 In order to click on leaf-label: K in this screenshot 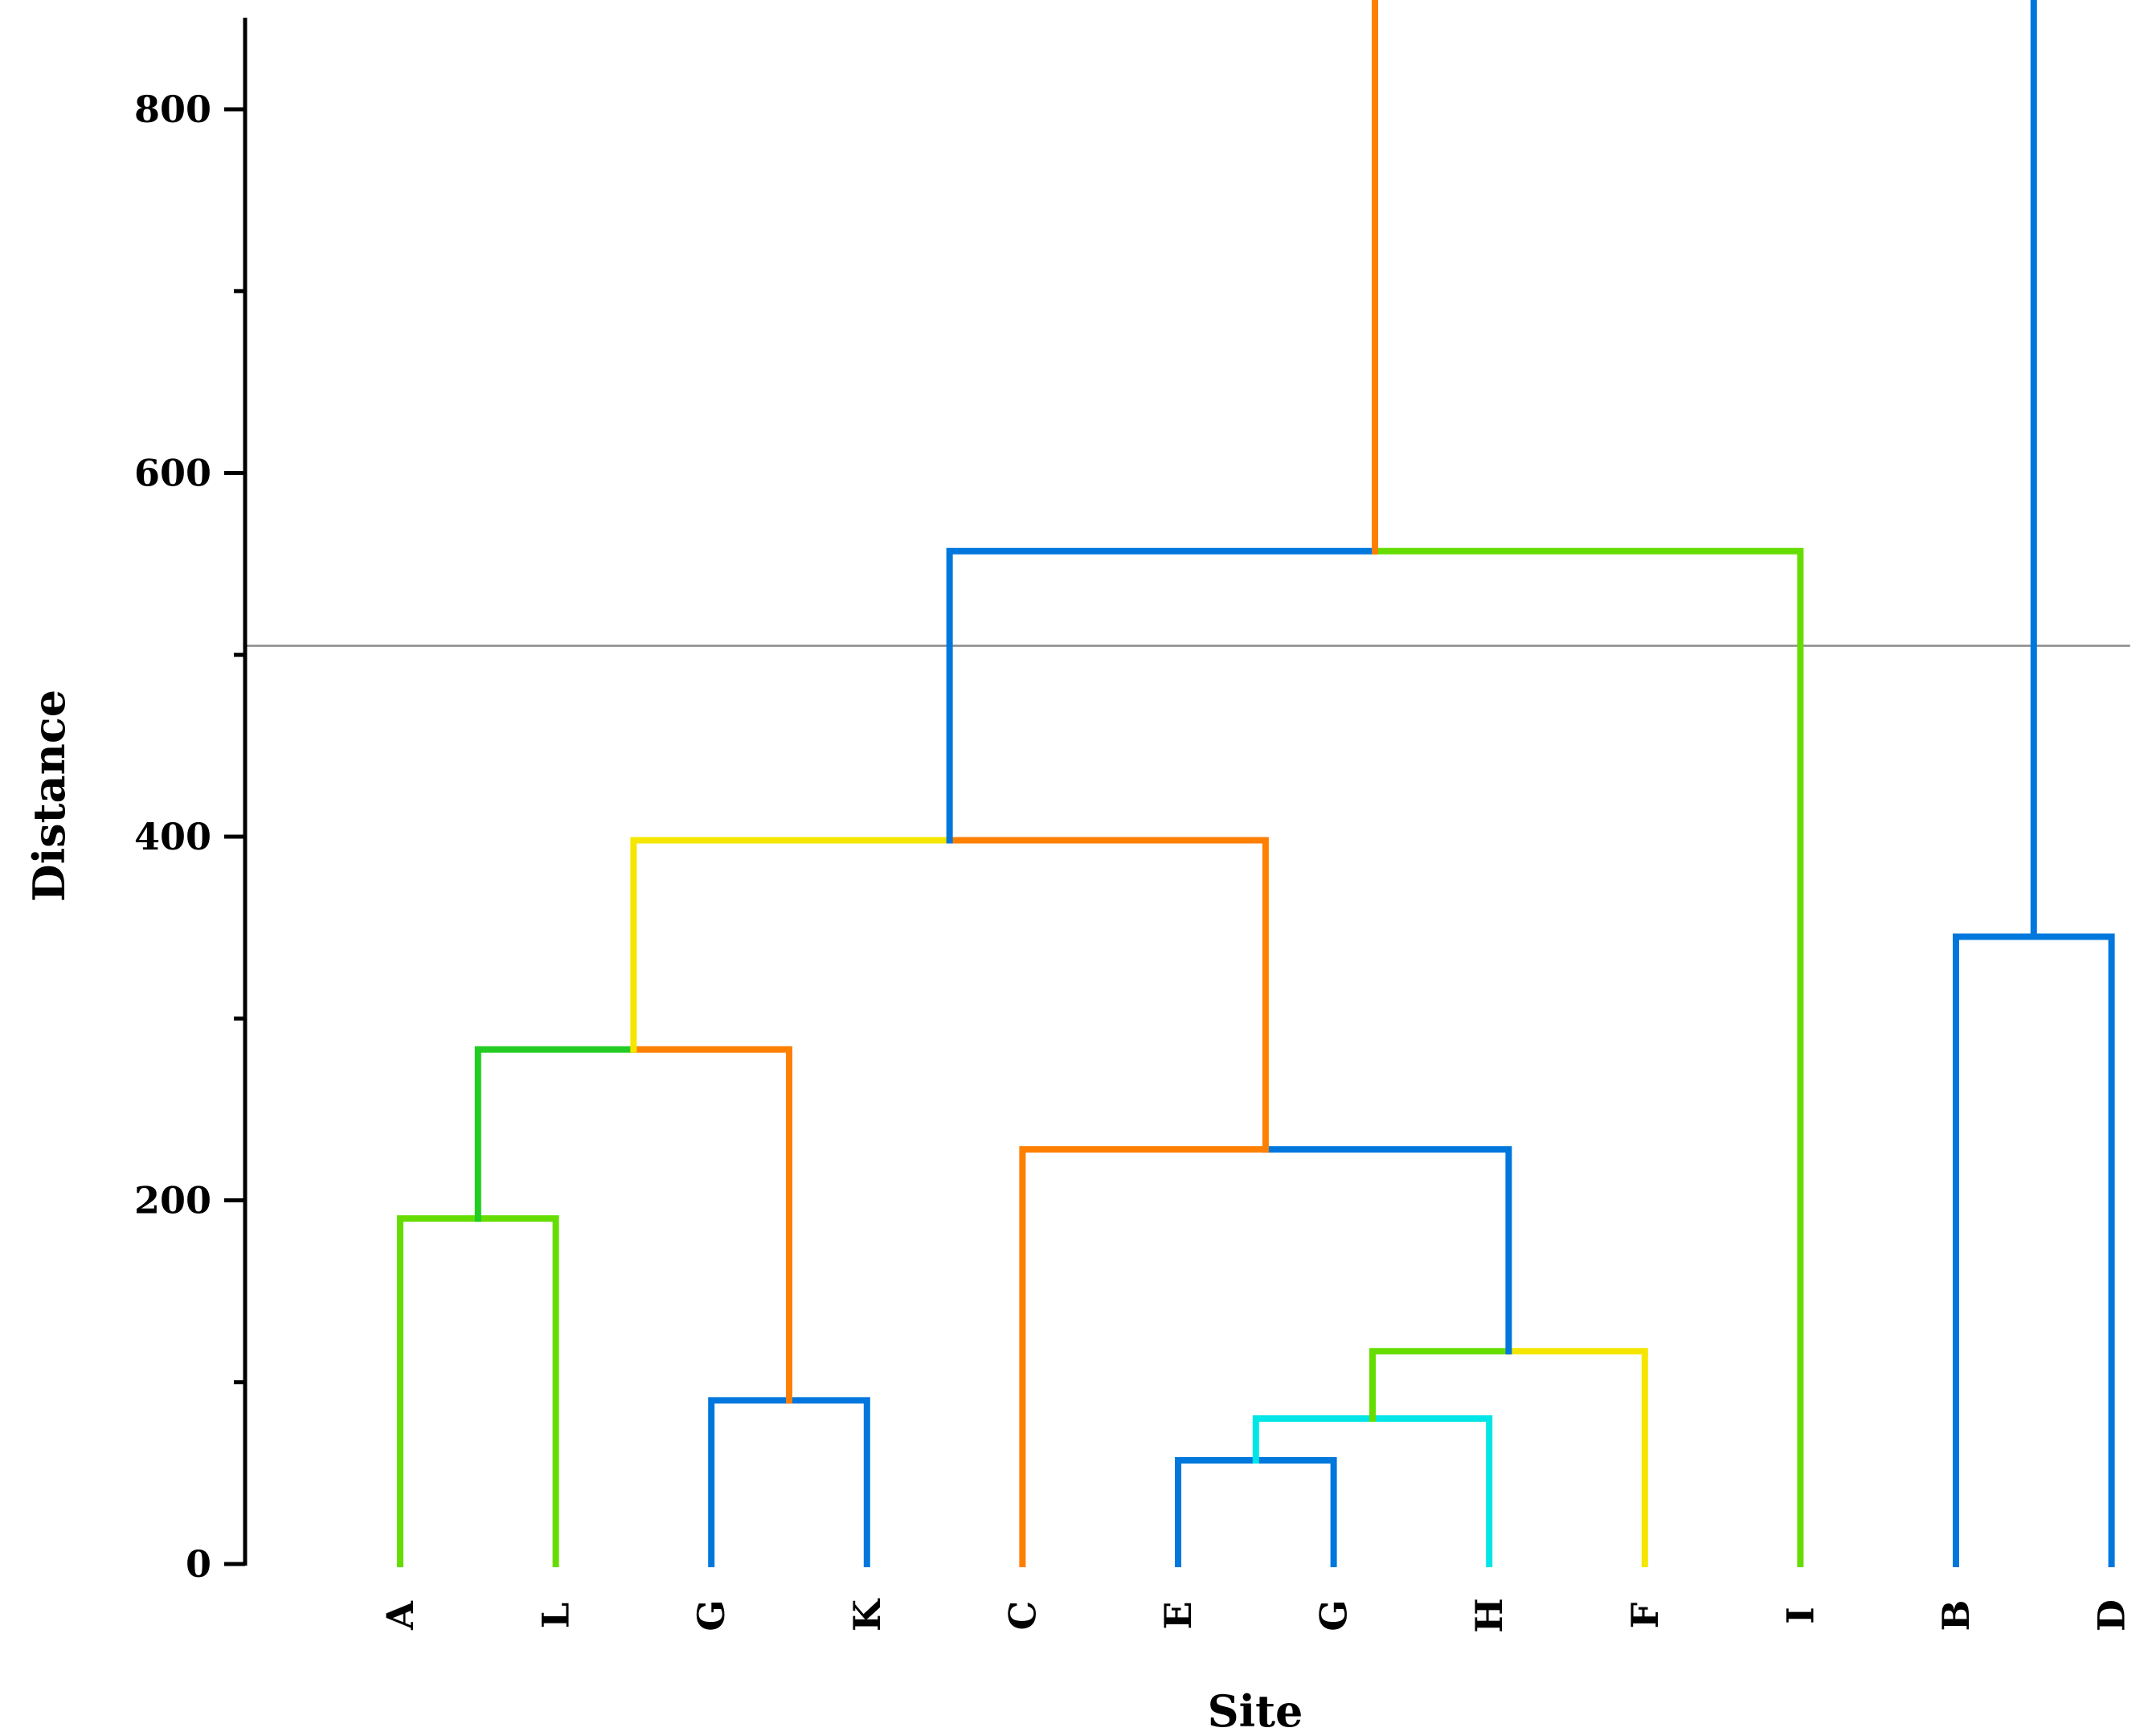, I will do `click(867, 1615)`.